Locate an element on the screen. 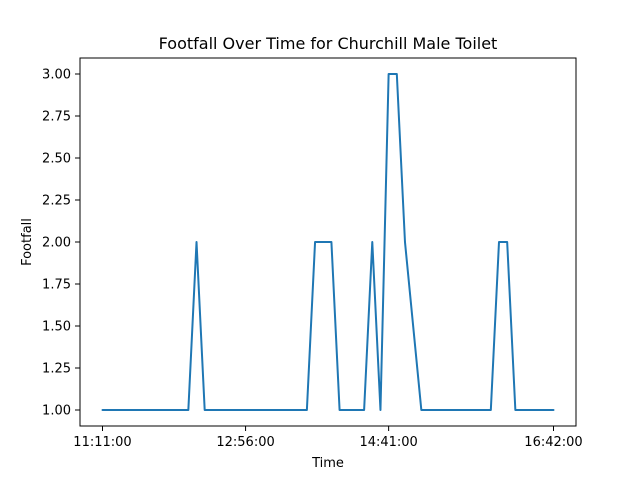  y-tick-label: 1.00 is located at coordinates (56, 411).